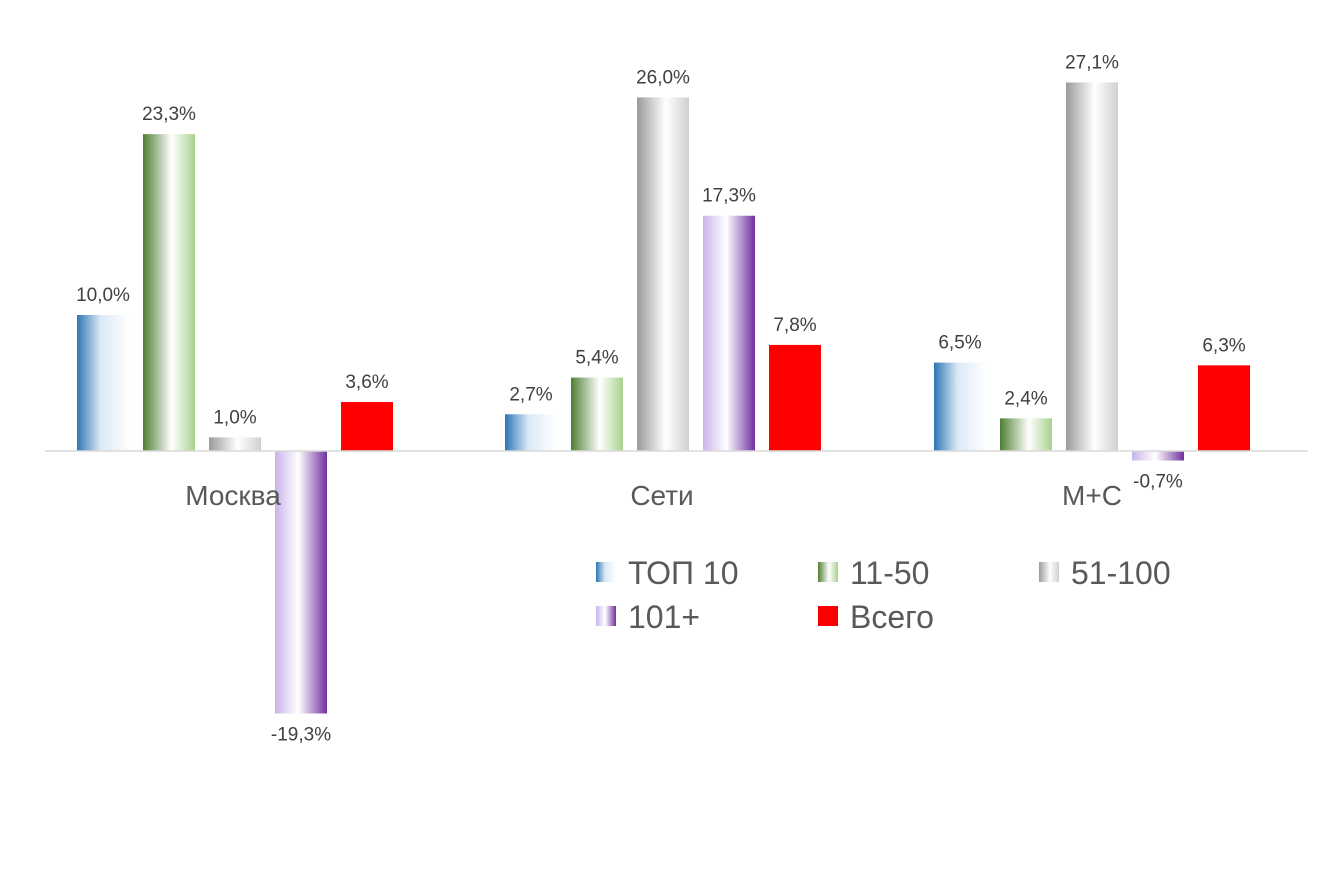  I want to click on legend-label: 51-100, so click(1121, 573).